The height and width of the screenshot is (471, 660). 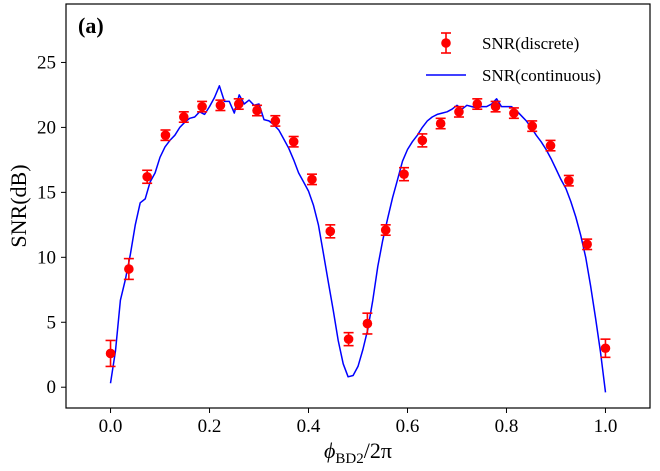 I want to click on x-axis-label: ϕBD2/2π, so click(x=358, y=452).